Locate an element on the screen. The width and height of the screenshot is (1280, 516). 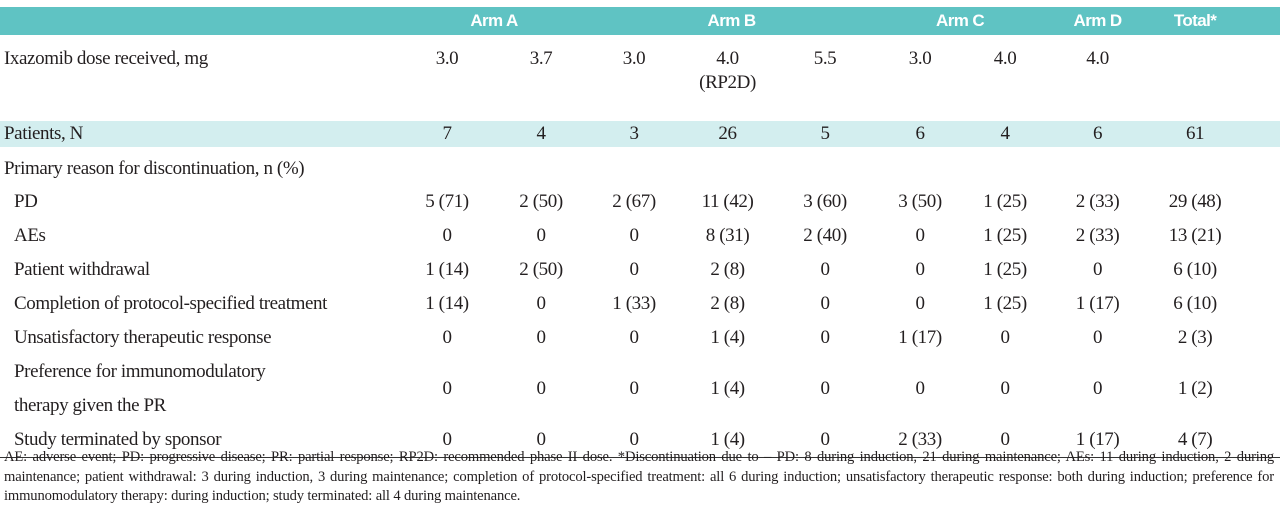
cell: 3 is located at coordinates (634, 134).